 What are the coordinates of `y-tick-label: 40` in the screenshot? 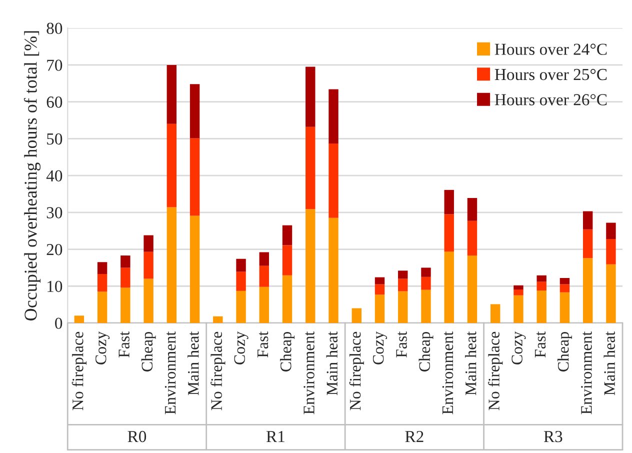 It's located at (54, 176).